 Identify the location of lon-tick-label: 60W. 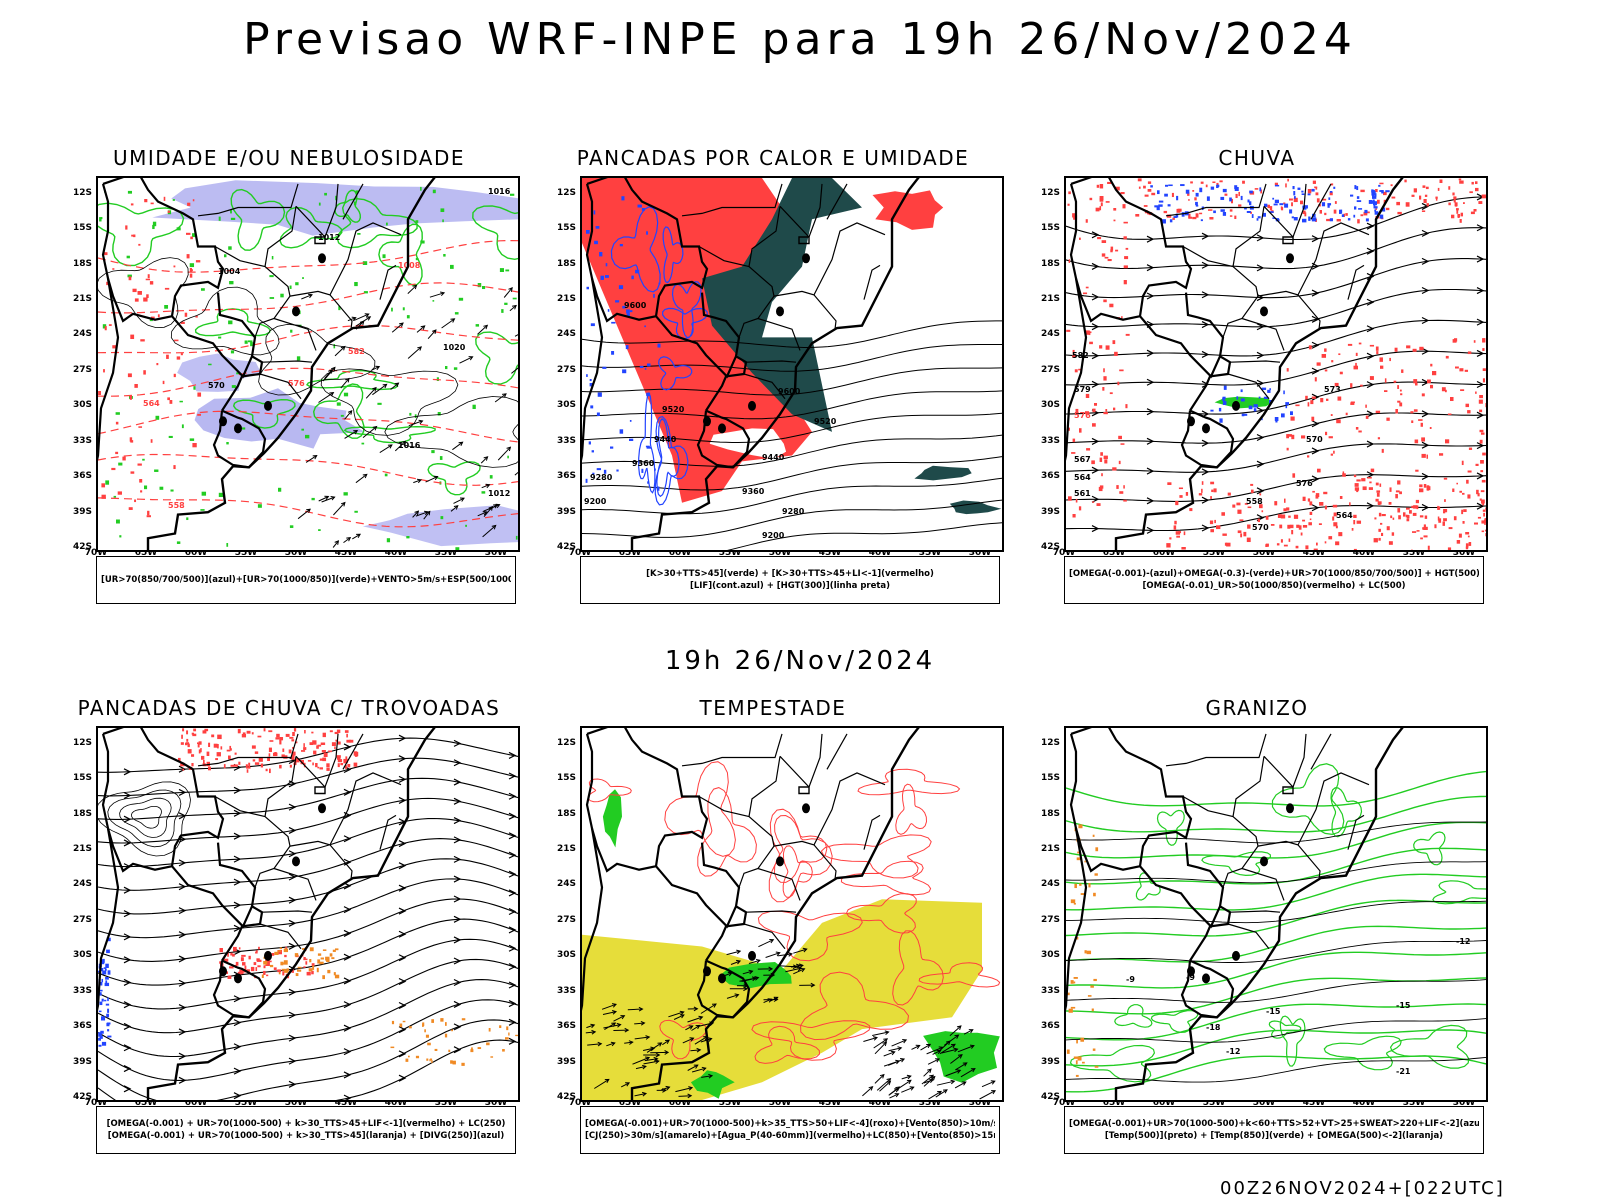
(680, 553).